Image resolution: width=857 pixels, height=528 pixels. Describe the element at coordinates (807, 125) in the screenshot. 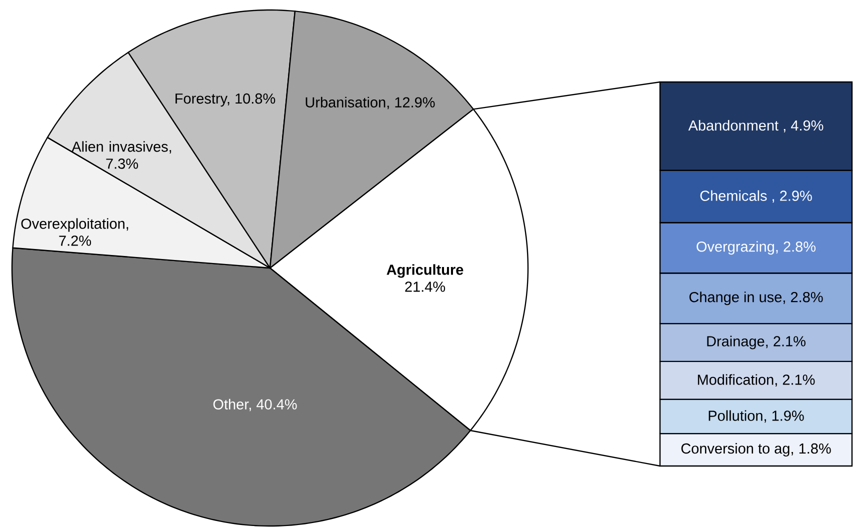

I see `data-label: 4.9%` at that location.